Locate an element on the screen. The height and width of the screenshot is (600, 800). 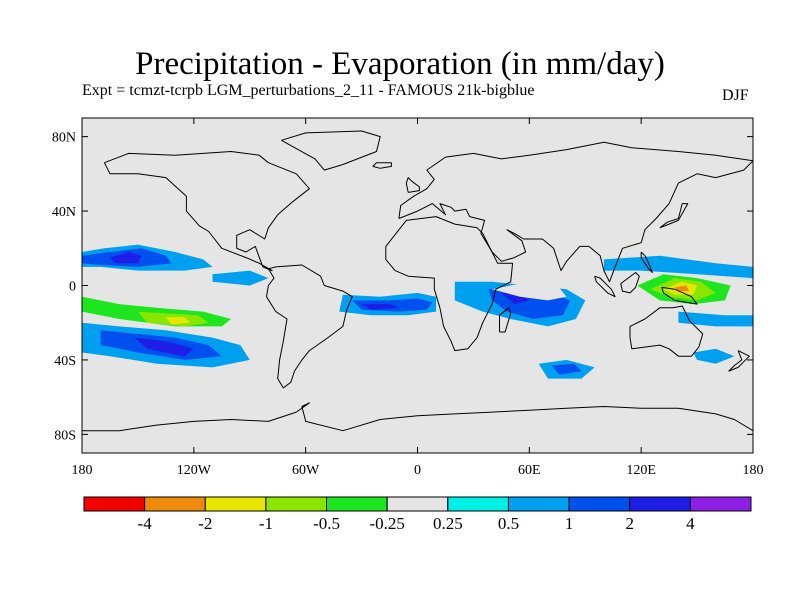
region-warm-pool-red is located at coordinates (682, 288).